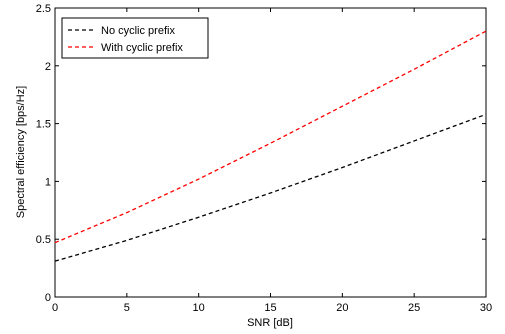 This screenshot has width=505, height=334. I want to click on x-tick-label: 20, so click(342, 308).